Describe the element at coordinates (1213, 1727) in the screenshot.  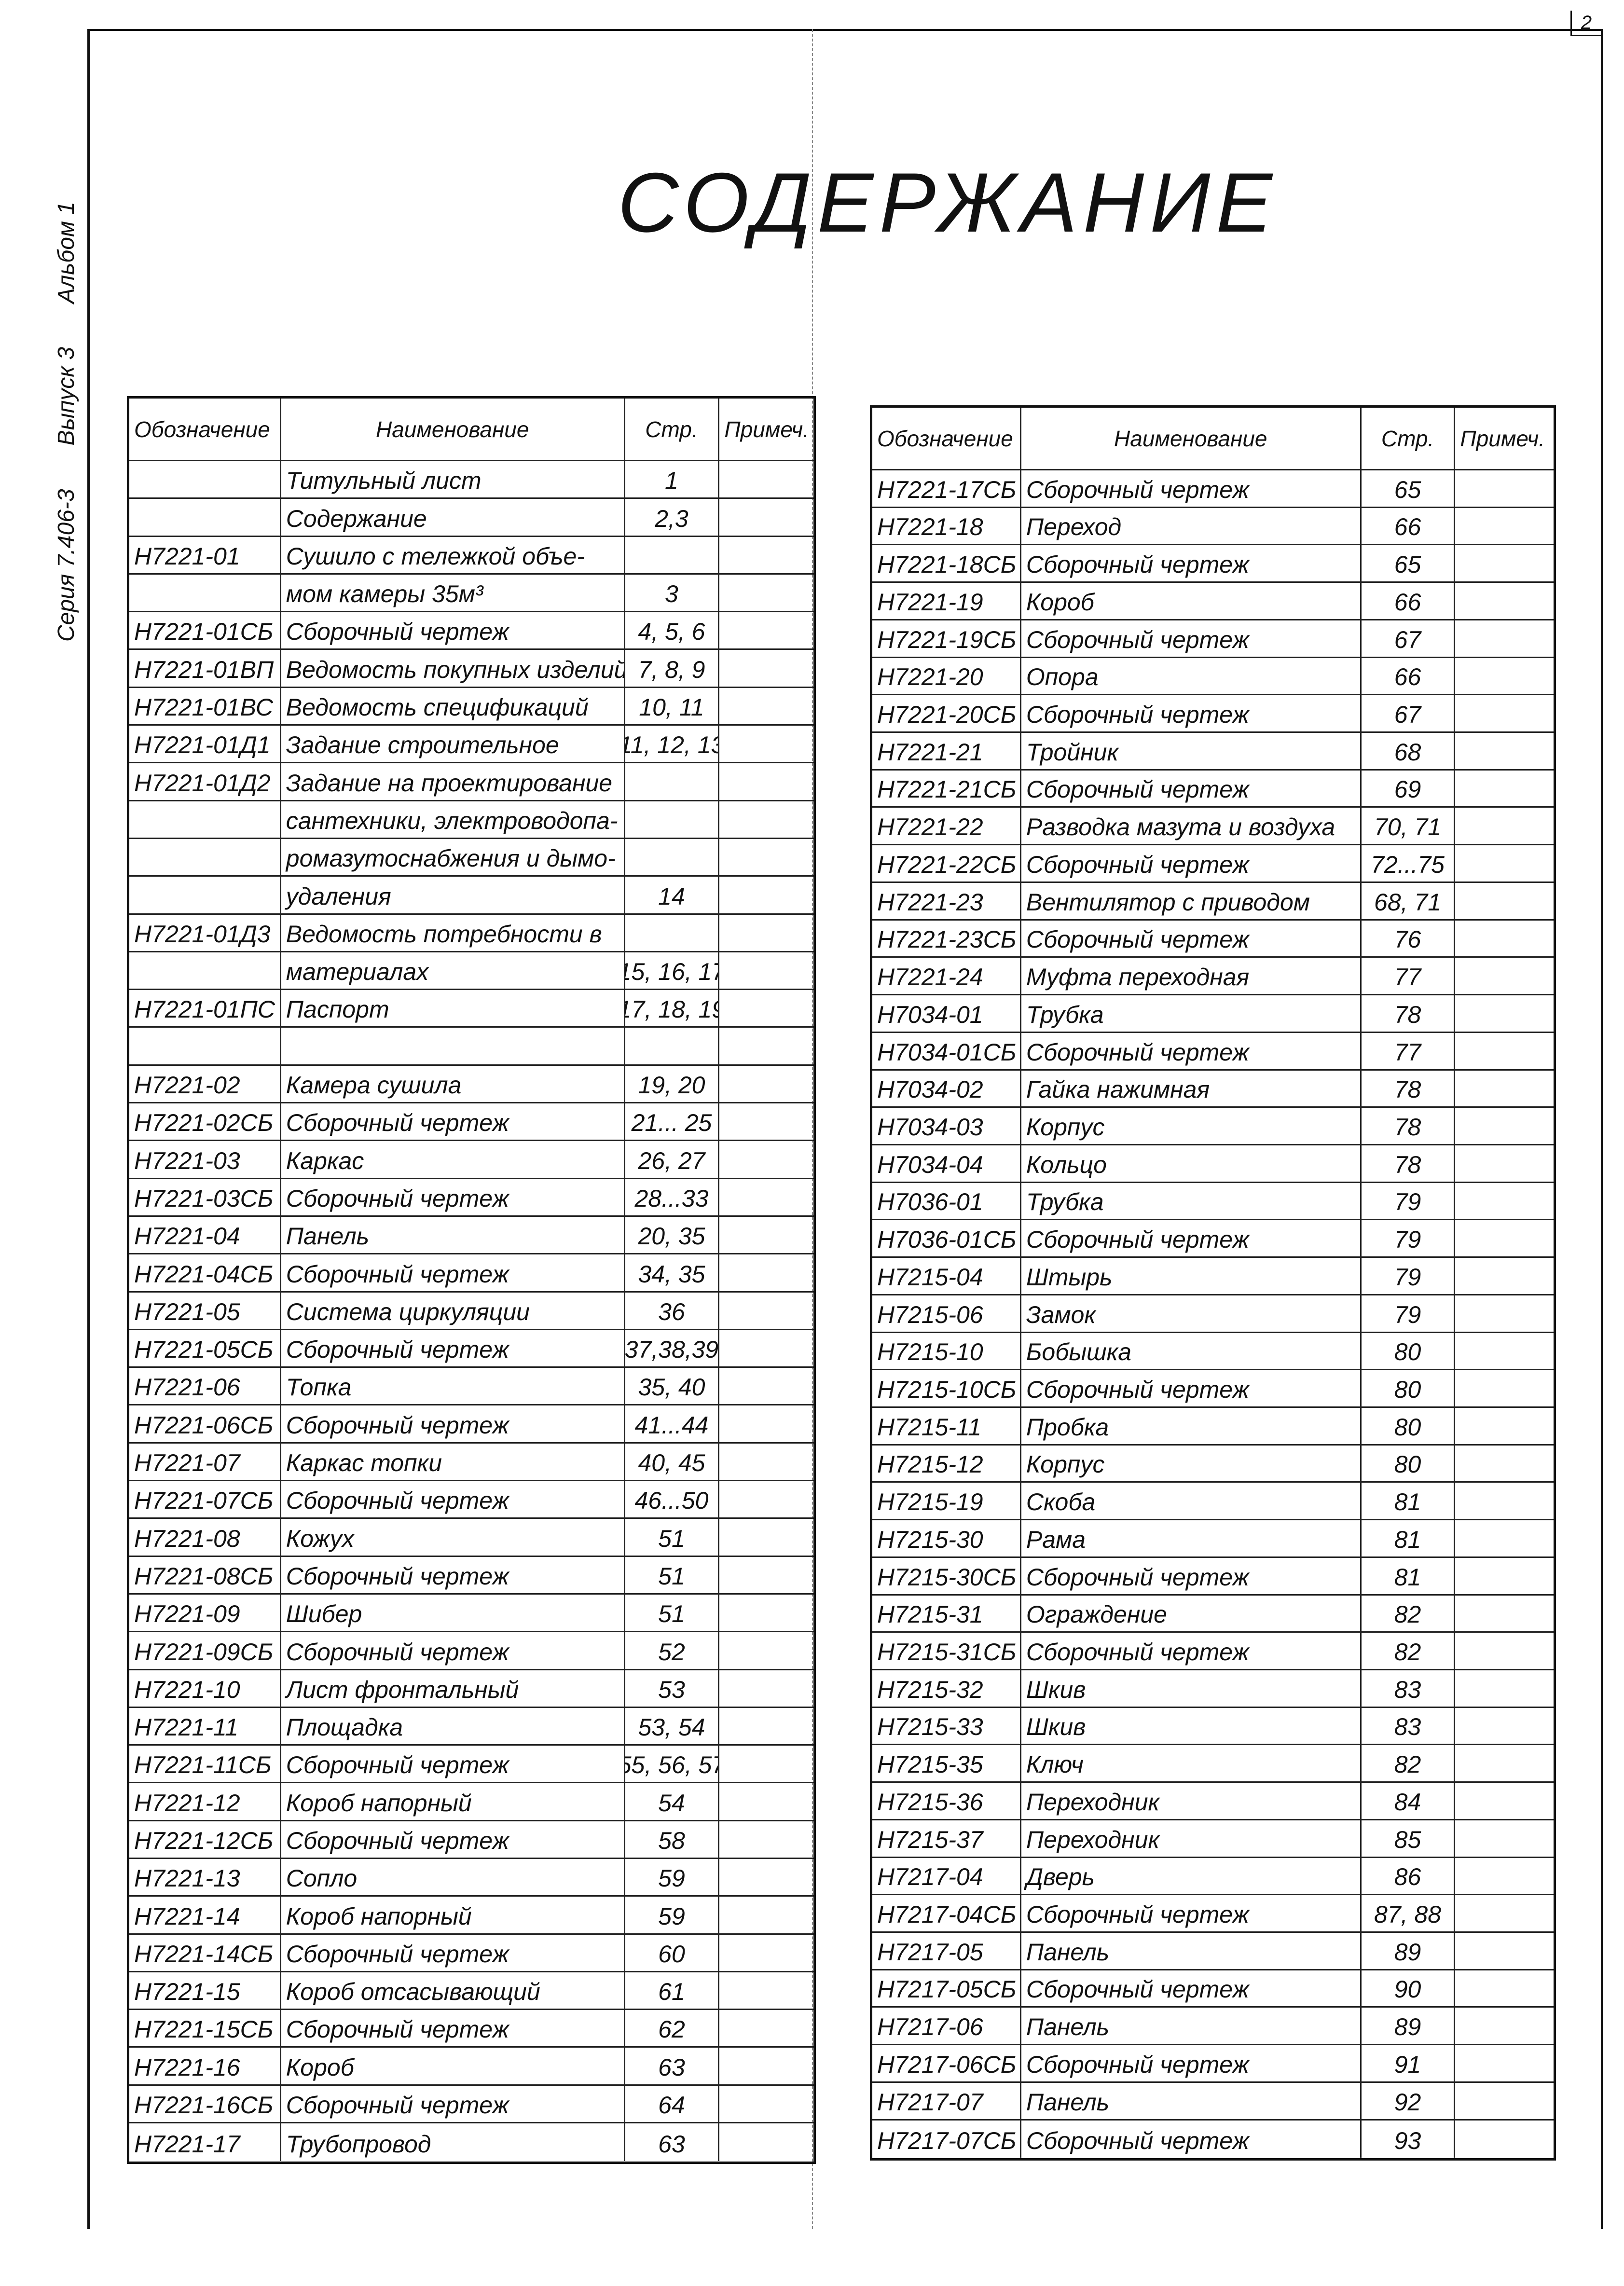
I see `table-row: Н7215-33 Шкив 83` at that location.